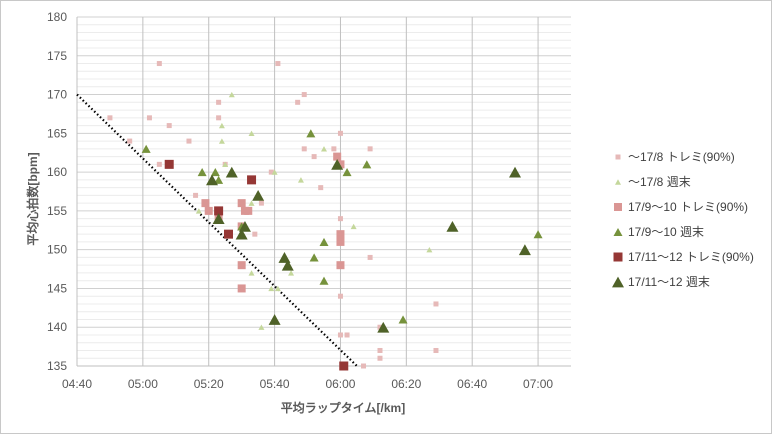  Describe the element at coordinates (669, 282) in the screenshot. I see `legend-label: 17/11〜12 週末` at that location.